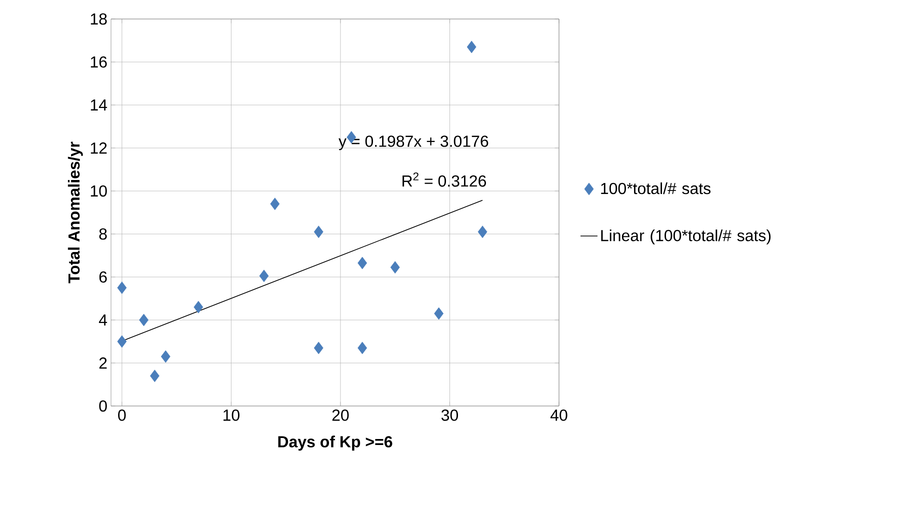 This screenshot has height=509, width=908. I want to click on annotation: R$^{2}$ = 0.3126, so click(444, 179).